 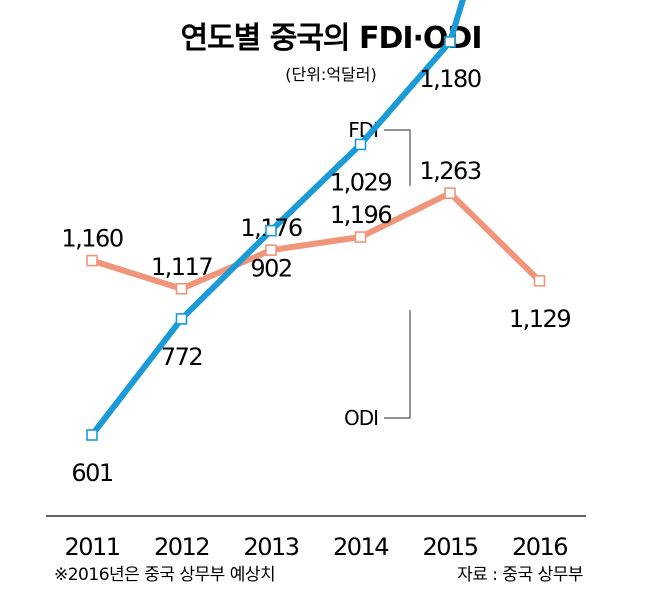 What do you see at coordinates (92, 260) in the screenshot?
I see `fdi-point-2011` at bounding box center [92, 260].